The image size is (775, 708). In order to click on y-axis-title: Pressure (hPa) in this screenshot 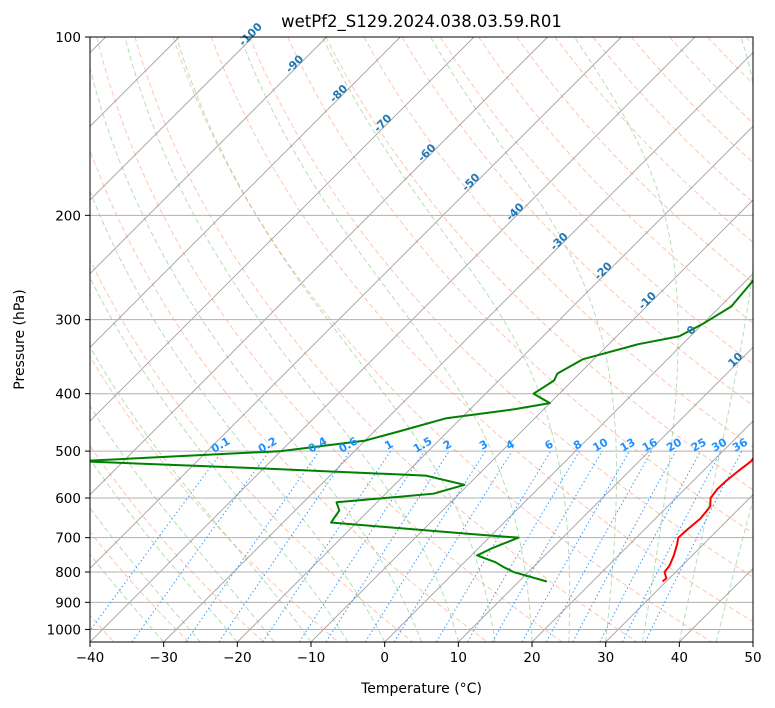, I will do `click(20, 339)`.